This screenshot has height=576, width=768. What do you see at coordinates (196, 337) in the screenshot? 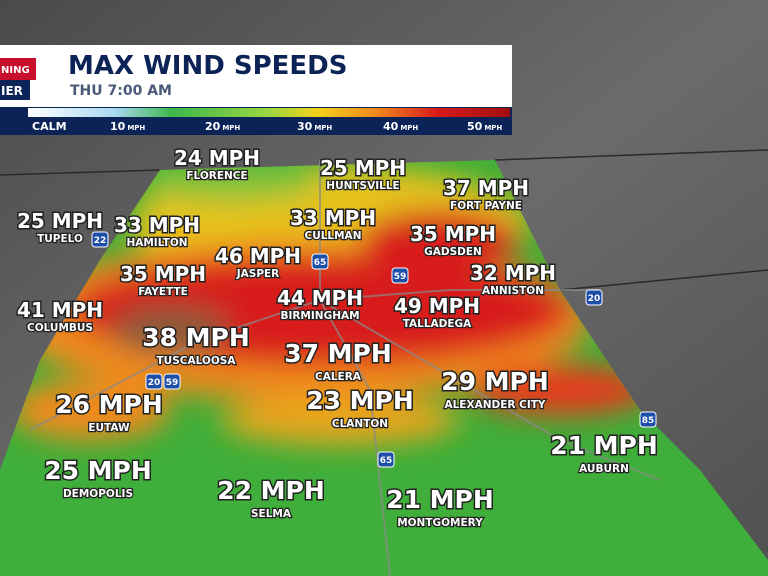
I see `wind-speed: 38 MPH` at bounding box center [196, 337].